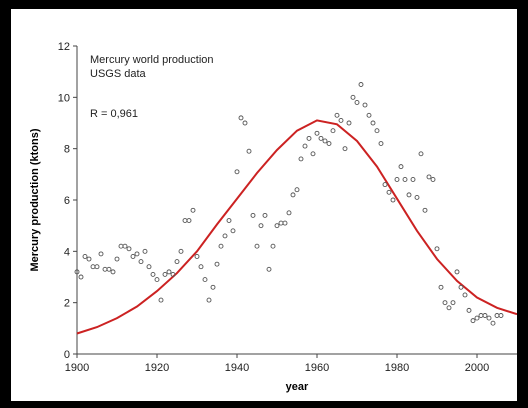  I want to click on x-tick-label: 2000, so click(477, 368).